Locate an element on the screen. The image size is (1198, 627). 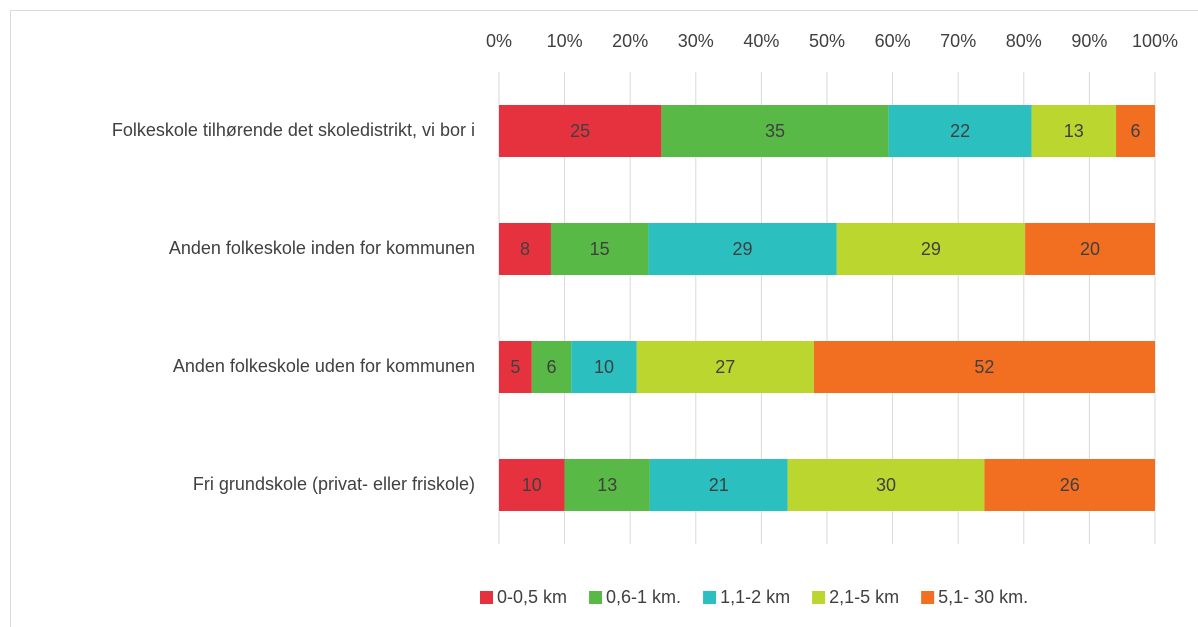
x-tick-label: 60% is located at coordinates (893, 41).